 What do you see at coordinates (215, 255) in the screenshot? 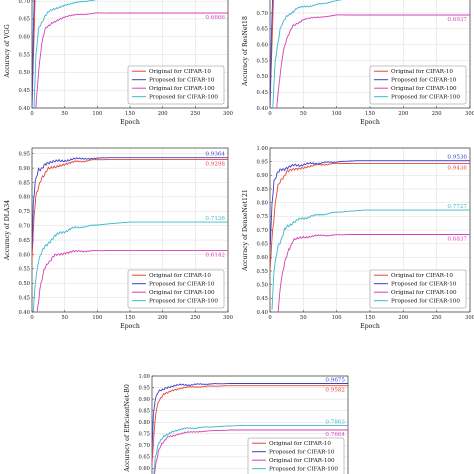
I see `final-value-label: 0.6142` at bounding box center [215, 255].